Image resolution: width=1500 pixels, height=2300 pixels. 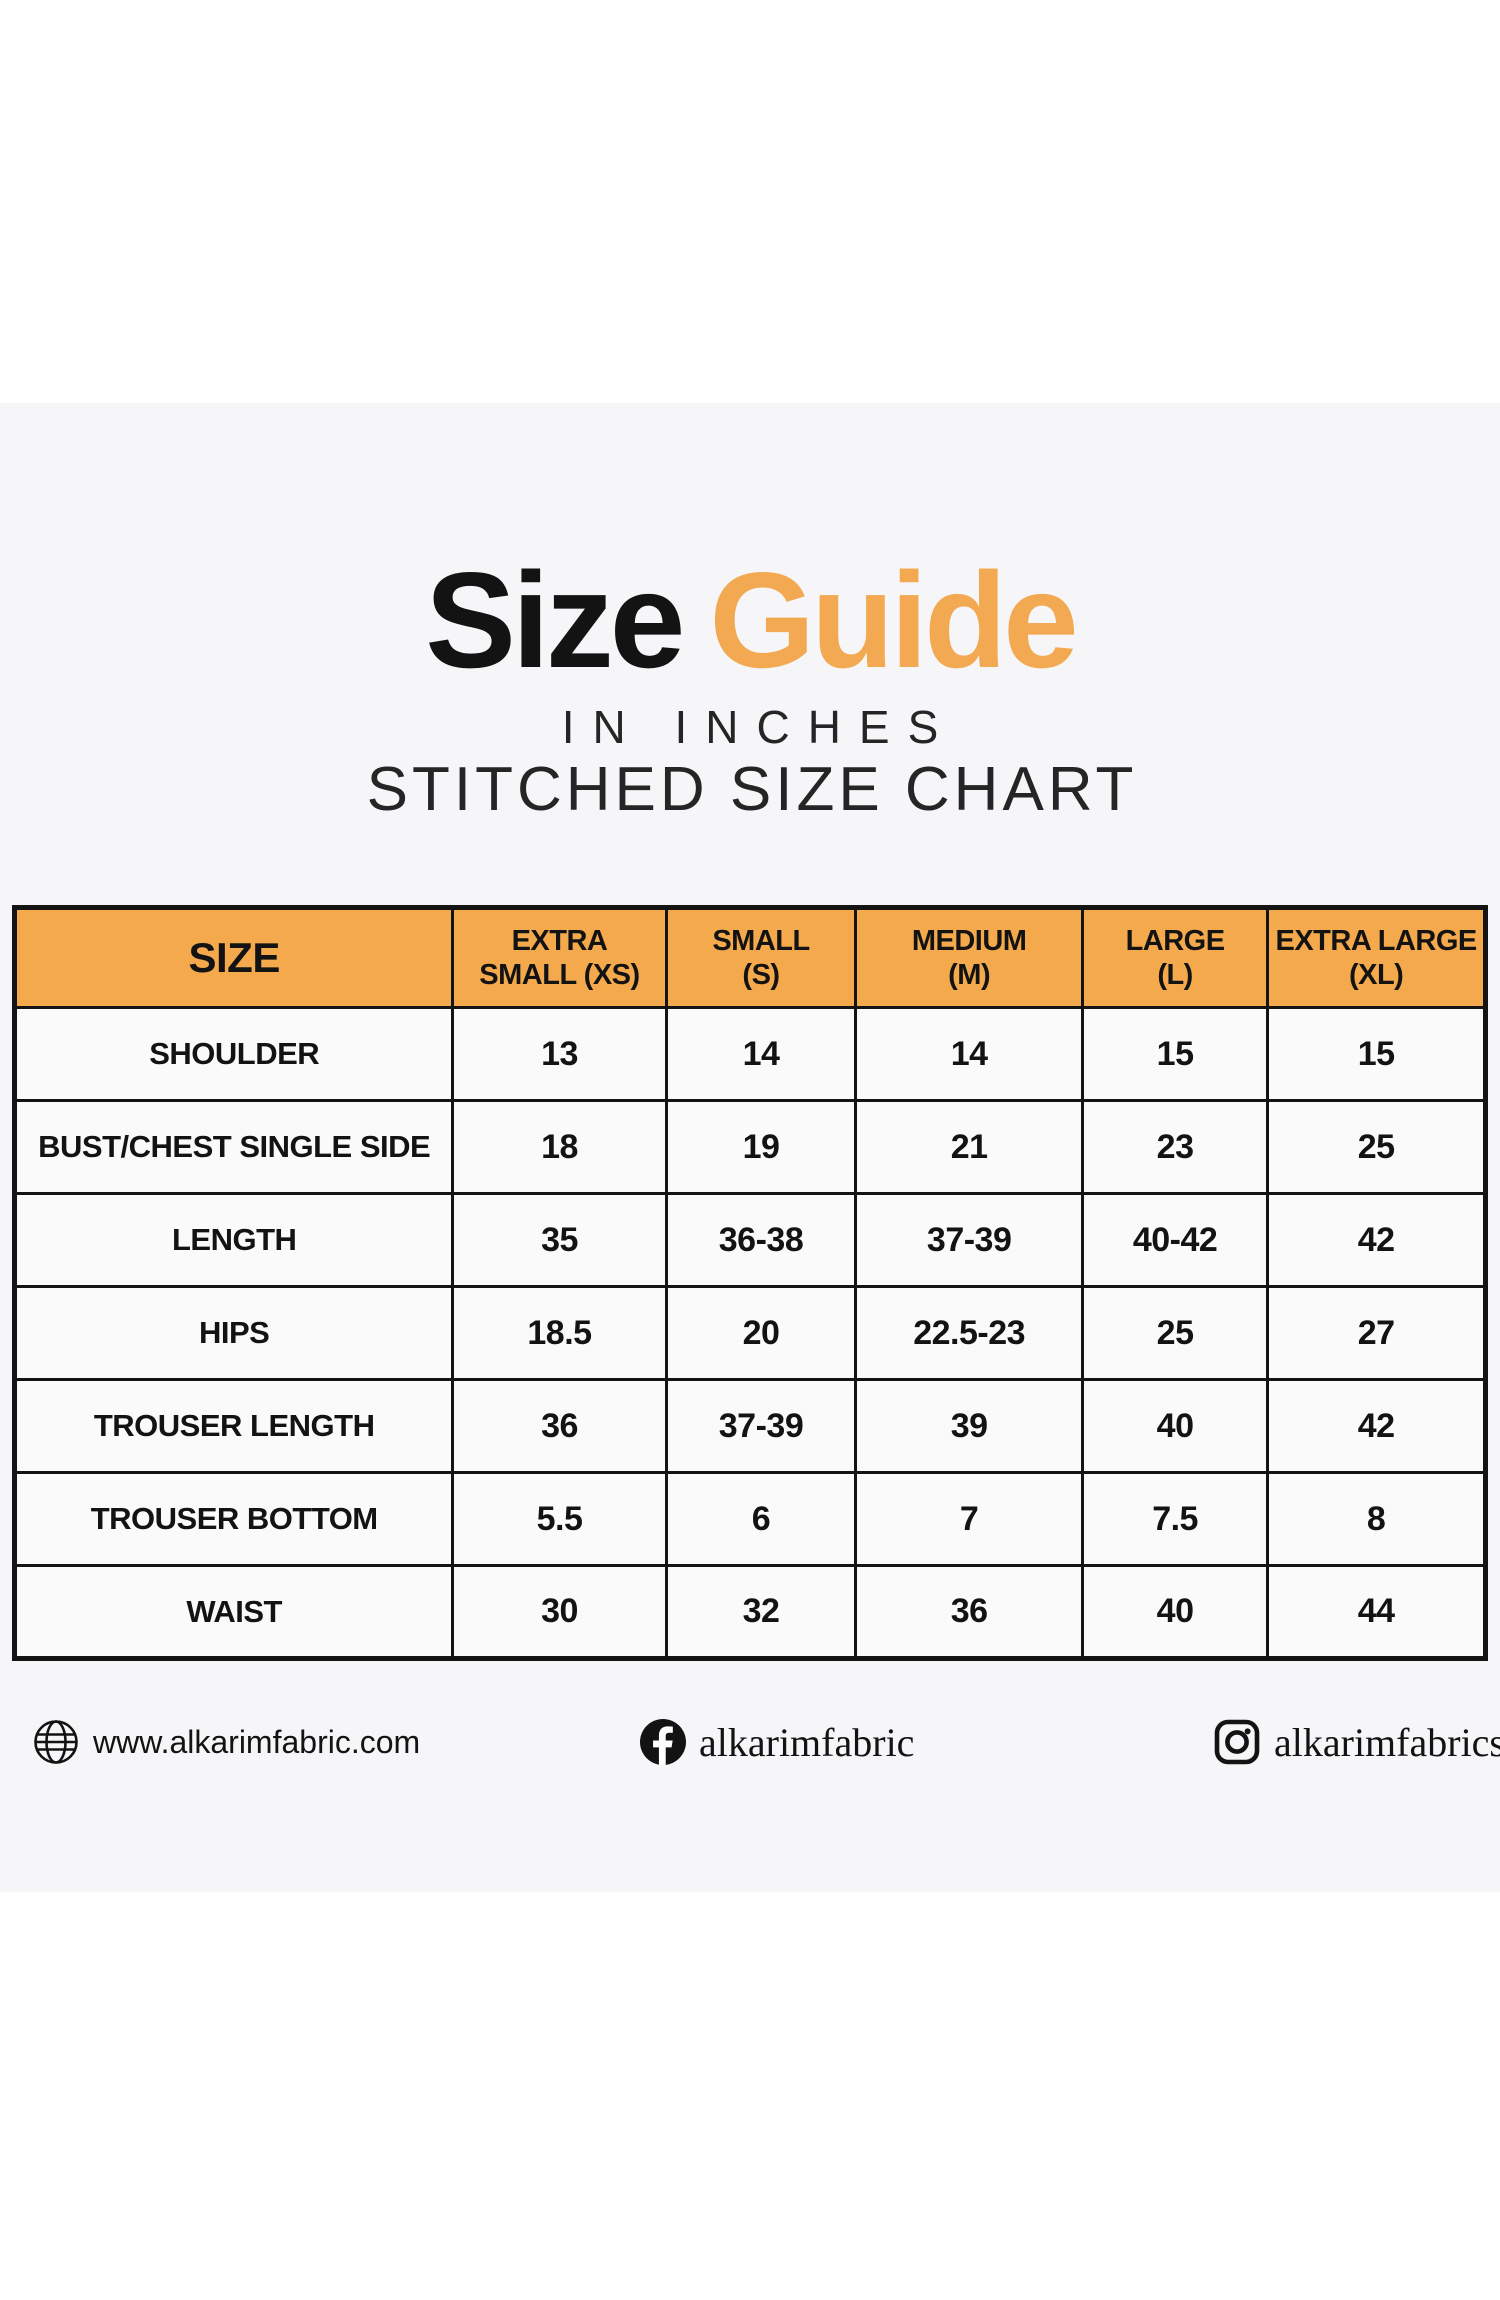 I want to click on instagram-handle: alkarimfabrics, so click(x=1387, y=1742).